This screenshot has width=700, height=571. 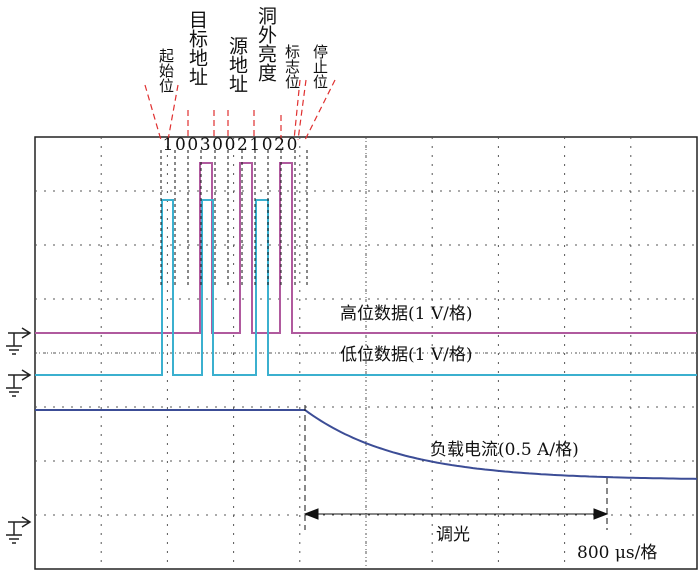 I want to click on timebase-bg, so click(x=625, y=551).